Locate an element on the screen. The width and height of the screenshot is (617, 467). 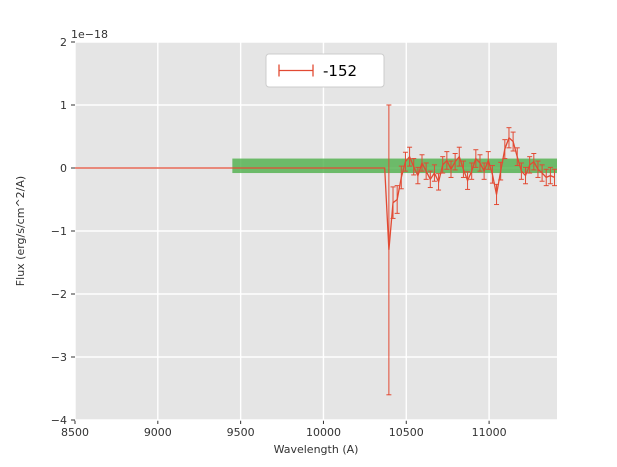
y-tick-label: −3 is located at coordinates (59, 357).